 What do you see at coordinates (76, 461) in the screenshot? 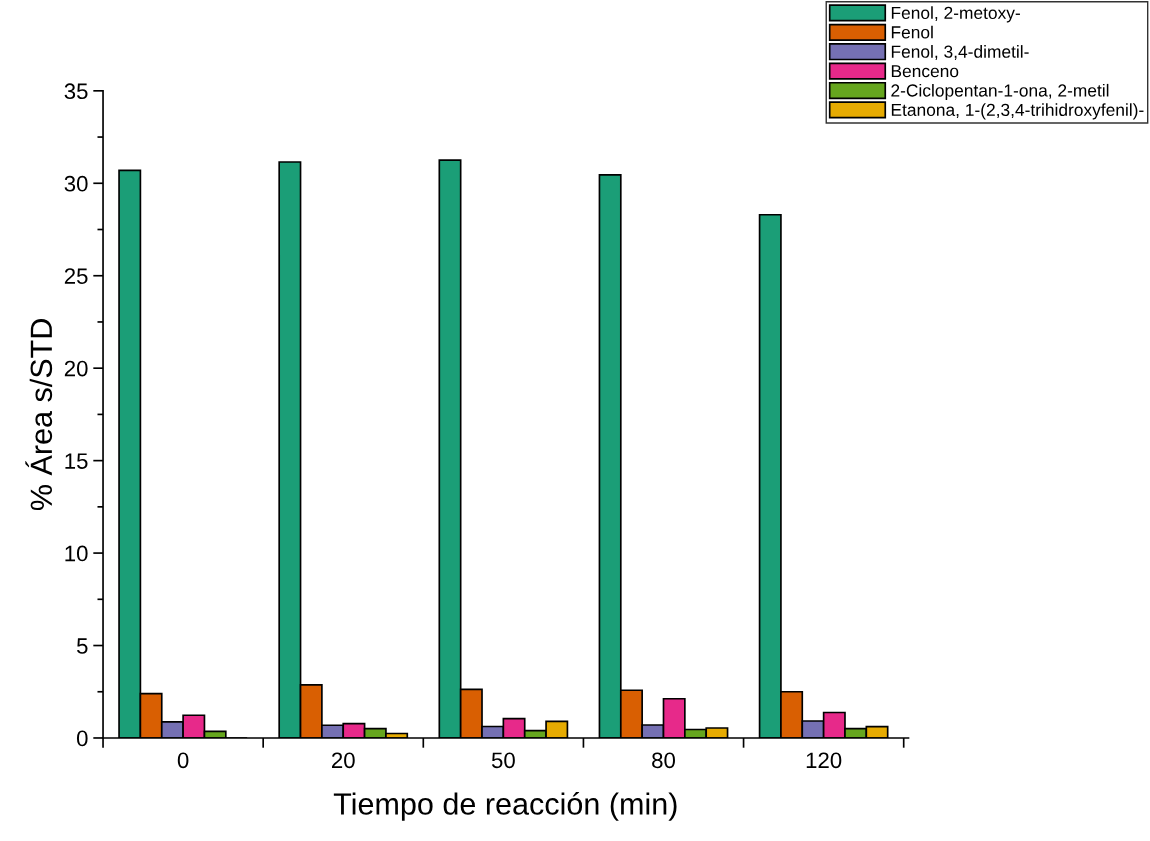
I see `y-tick-label: 15` at bounding box center [76, 461].